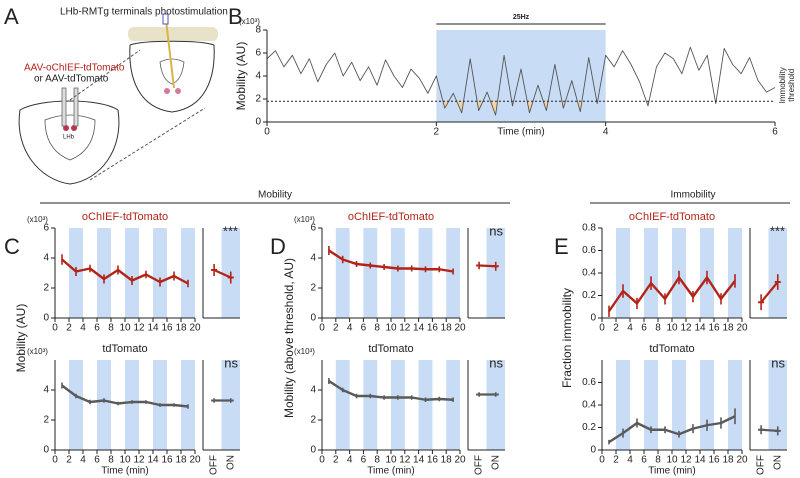  I want to click on mobility-trace, so click(521, 81).